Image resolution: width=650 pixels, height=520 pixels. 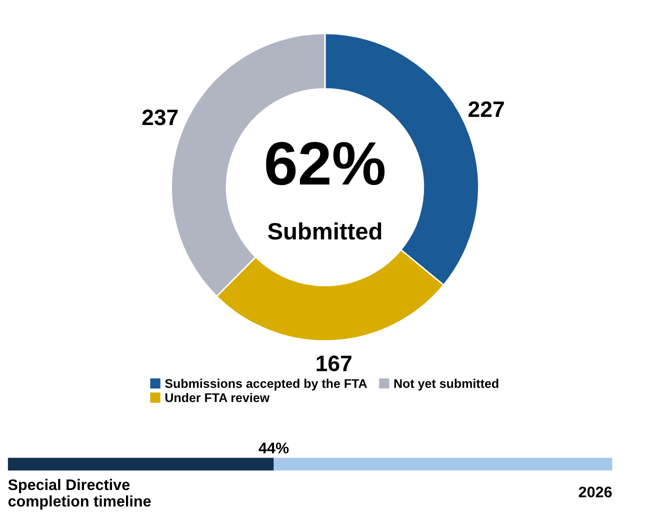 I want to click on text: 2026, so click(x=595, y=492).